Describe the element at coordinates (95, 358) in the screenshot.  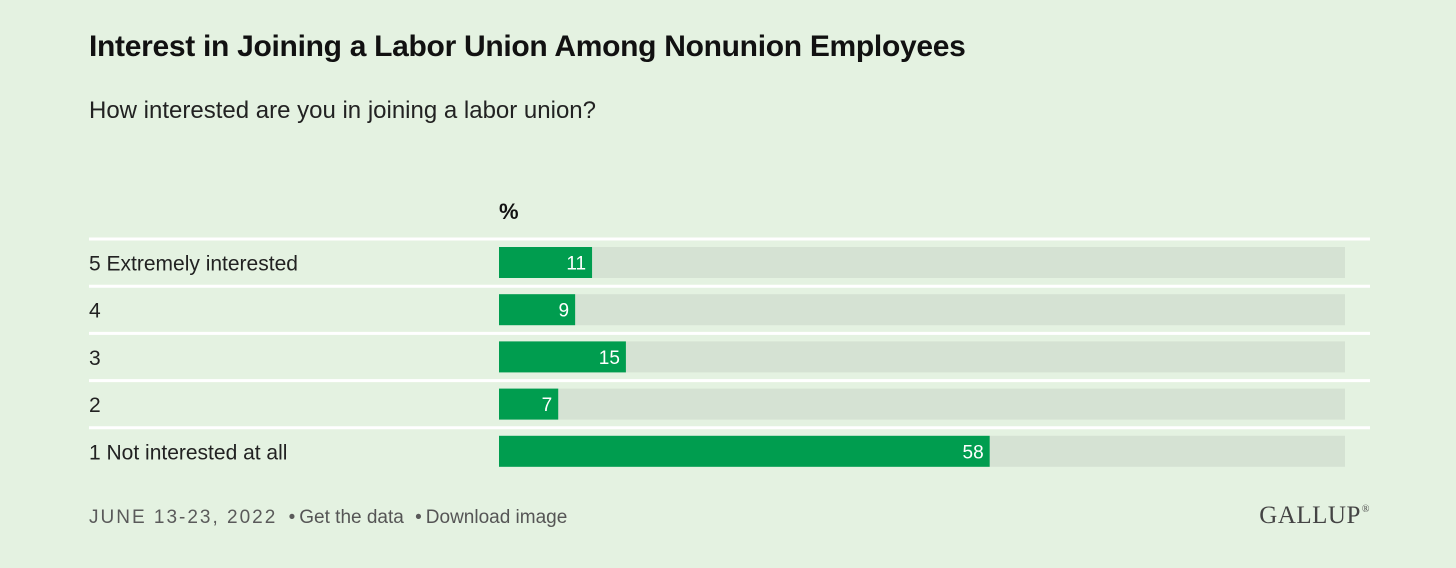
I see `category-label: 3` at that location.